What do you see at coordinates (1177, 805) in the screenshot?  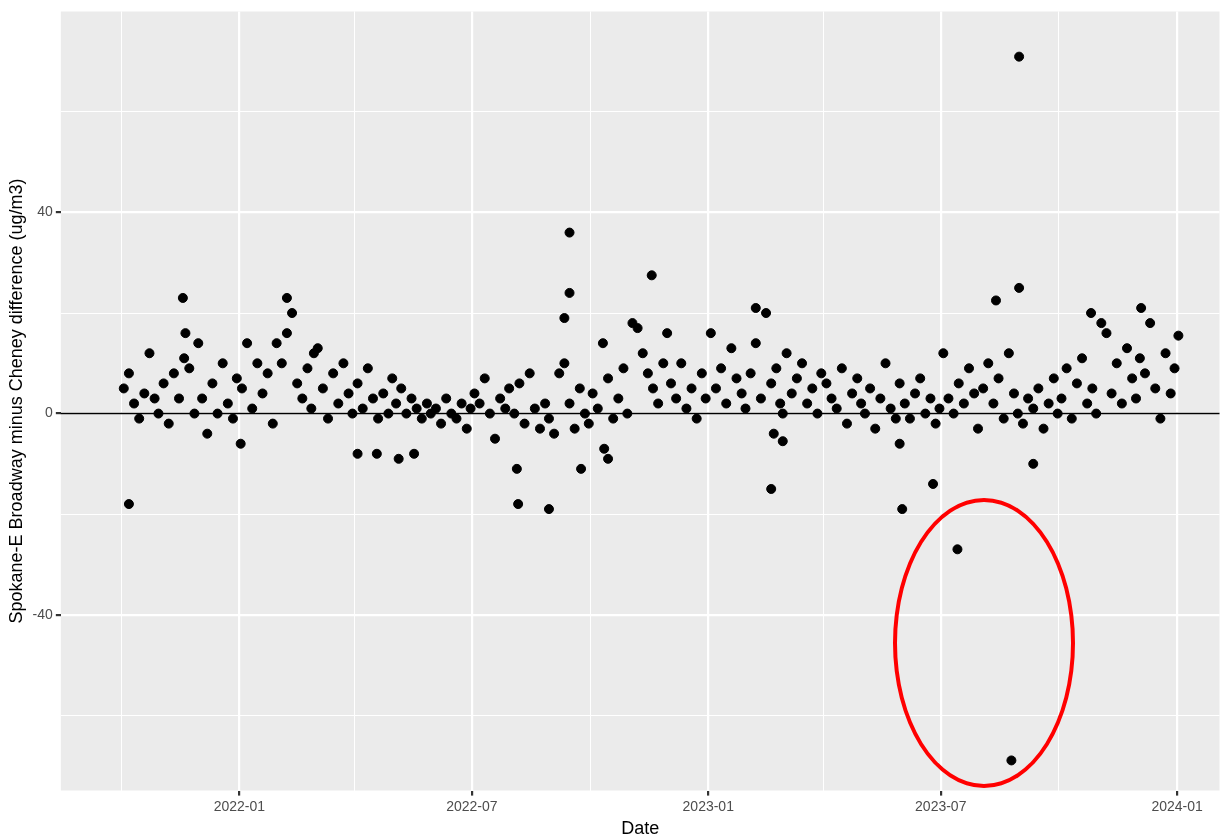 I see `x-tick-label: 2024-01` at bounding box center [1177, 805].